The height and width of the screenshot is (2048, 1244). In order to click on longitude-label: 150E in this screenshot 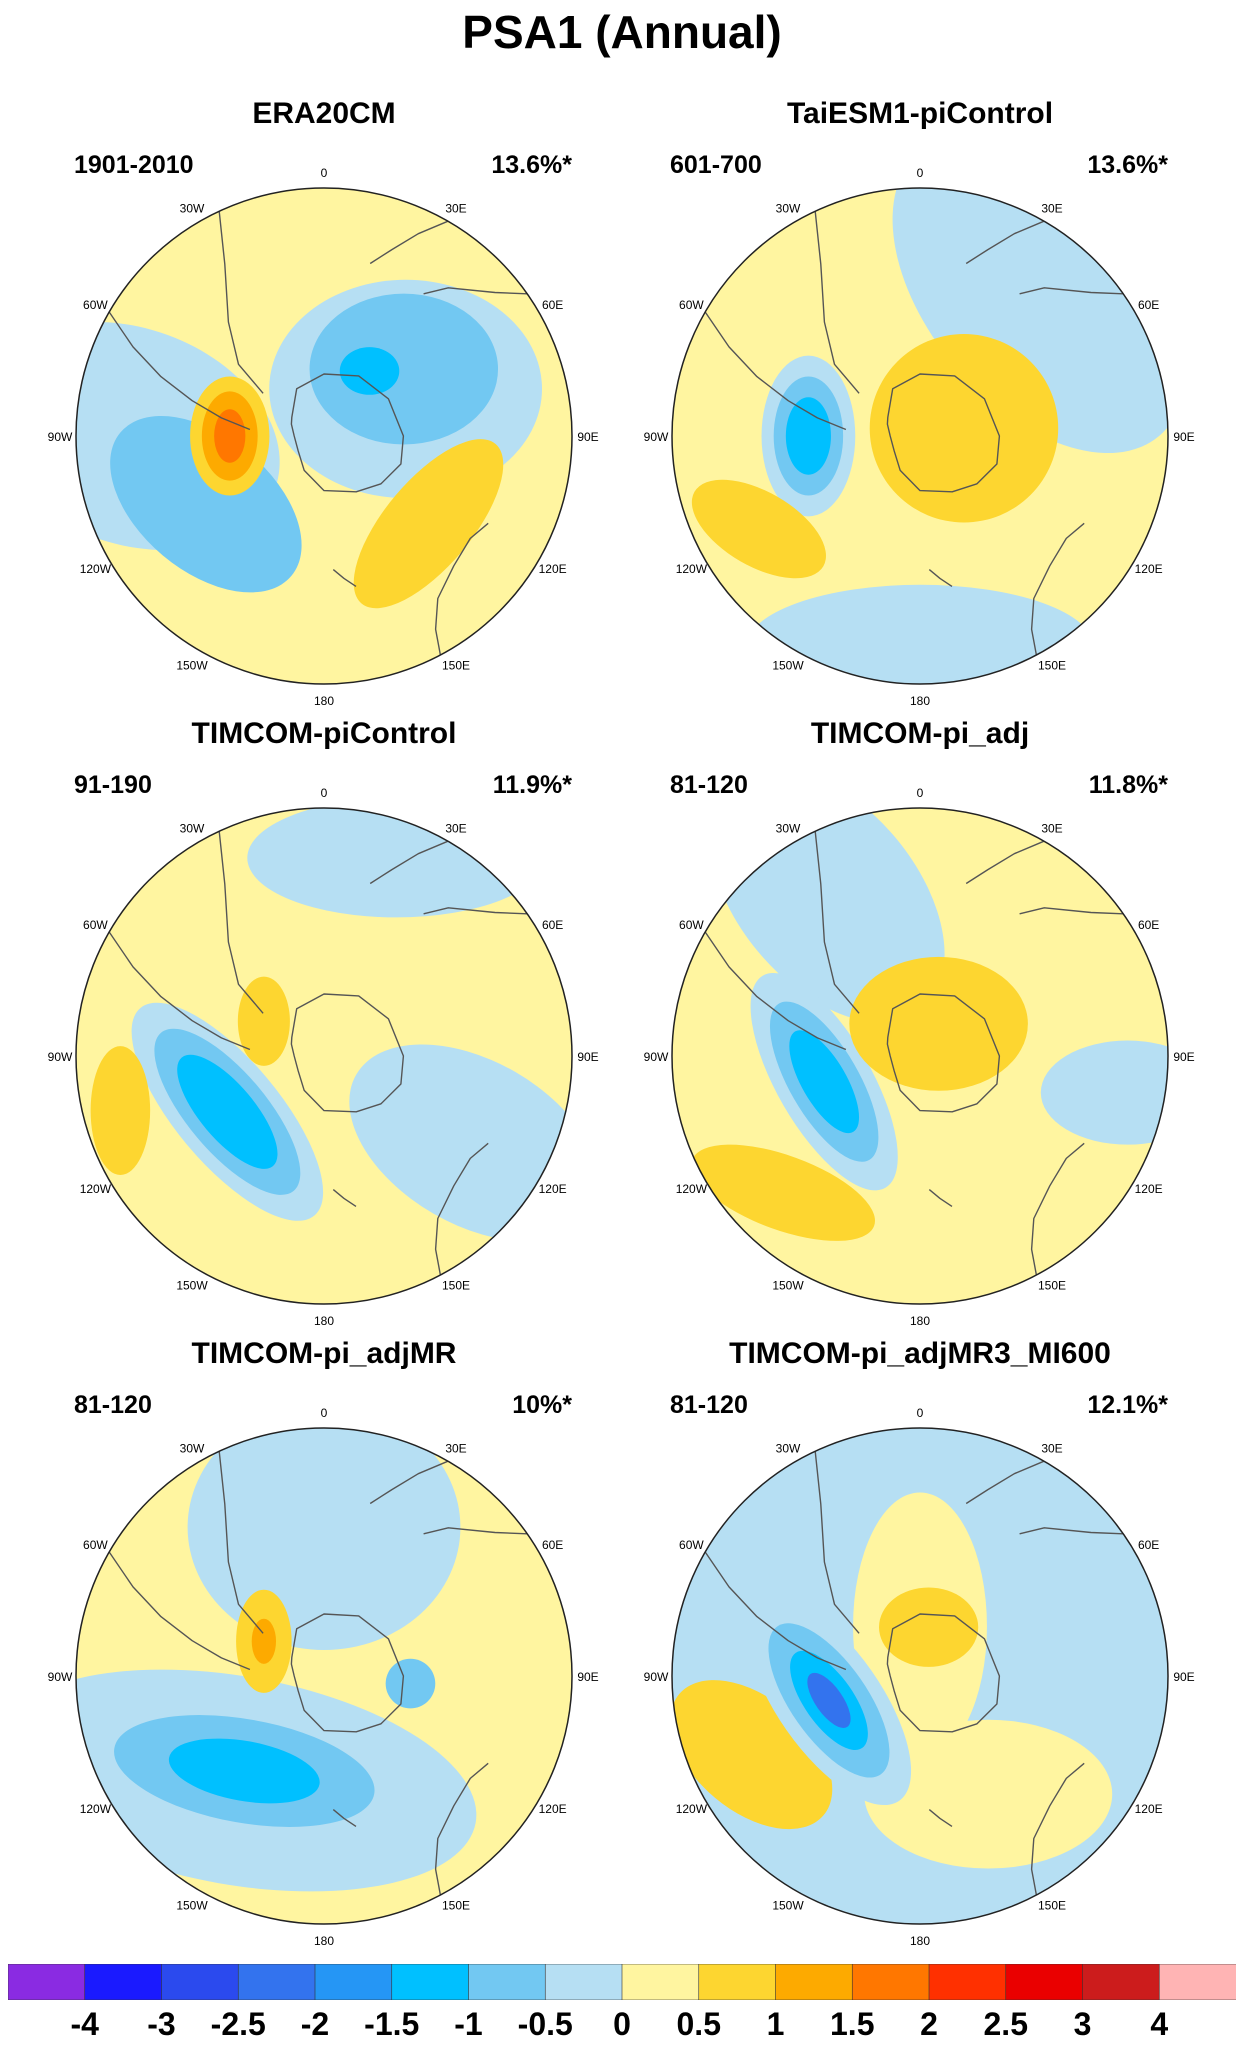, I will do `click(456, 1906)`.